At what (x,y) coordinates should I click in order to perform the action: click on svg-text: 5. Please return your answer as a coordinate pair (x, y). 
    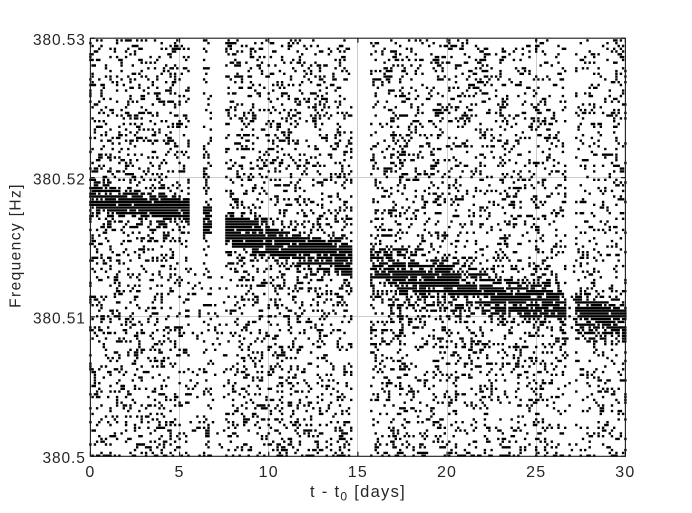
    Looking at the image, I should click on (180, 472).